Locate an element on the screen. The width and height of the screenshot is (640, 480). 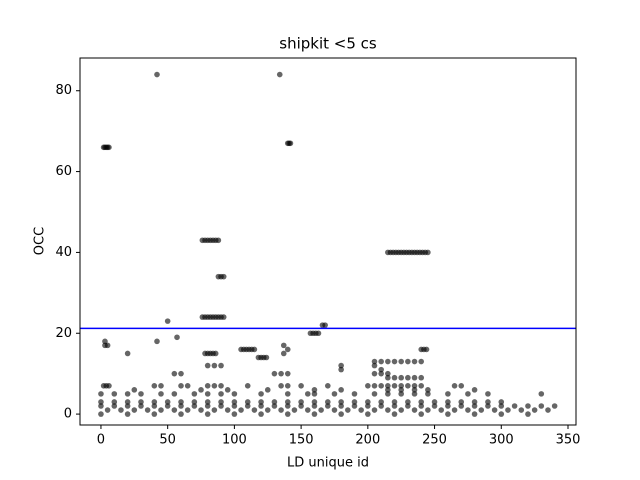
x-tick-label: 250 is located at coordinates (434, 440).